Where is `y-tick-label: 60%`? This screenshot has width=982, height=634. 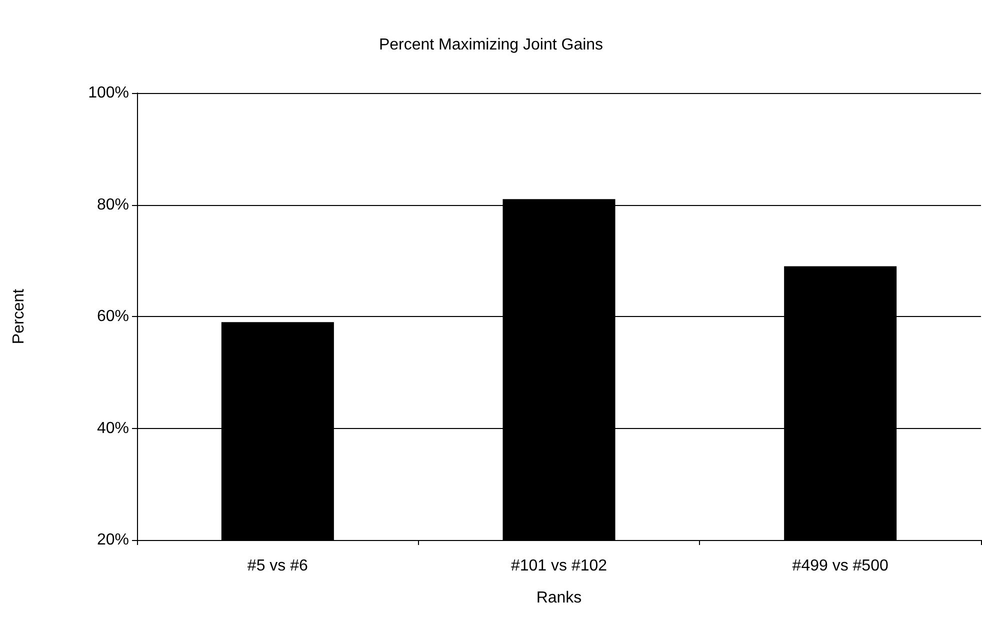
y-tick-label: 60% is located at coordinates (112, 316).